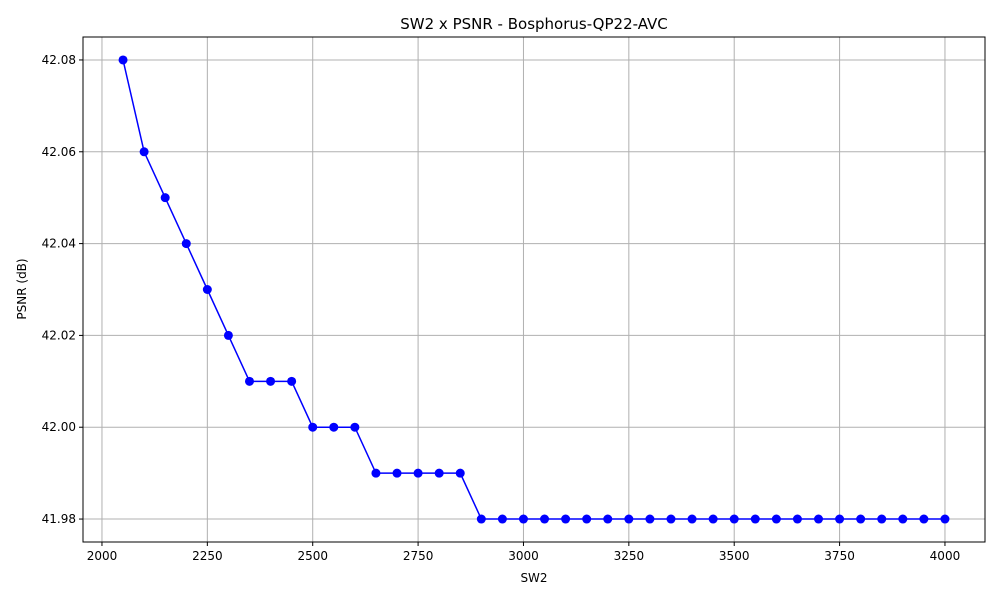 Image resolution: width=1000 pixels, height=600 pixels. What do you see at coordinates (533, 24) in the screenshot?
I see `chart-title: SW2 x PSNR - Bosphorus-QP22-AVC` at bounding box center [533, 24].